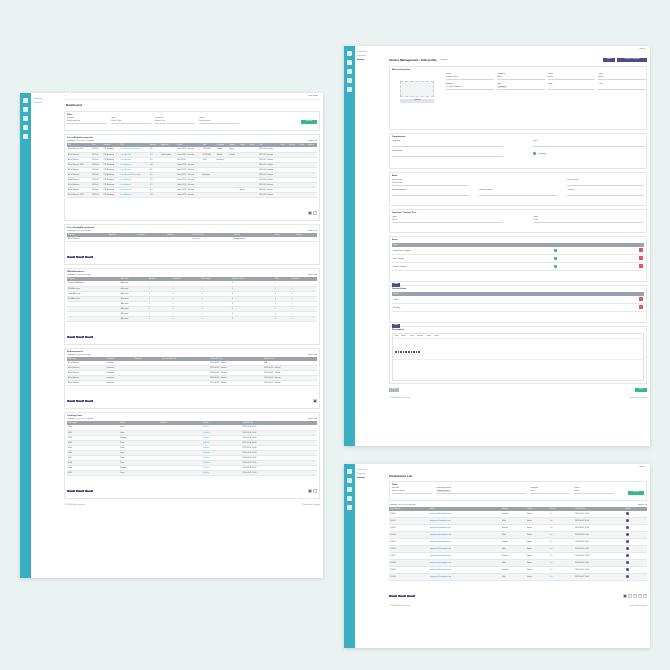  Describe the element at coordinates (622, 77) in the screenshot. I see `type-select: Select` at that location.